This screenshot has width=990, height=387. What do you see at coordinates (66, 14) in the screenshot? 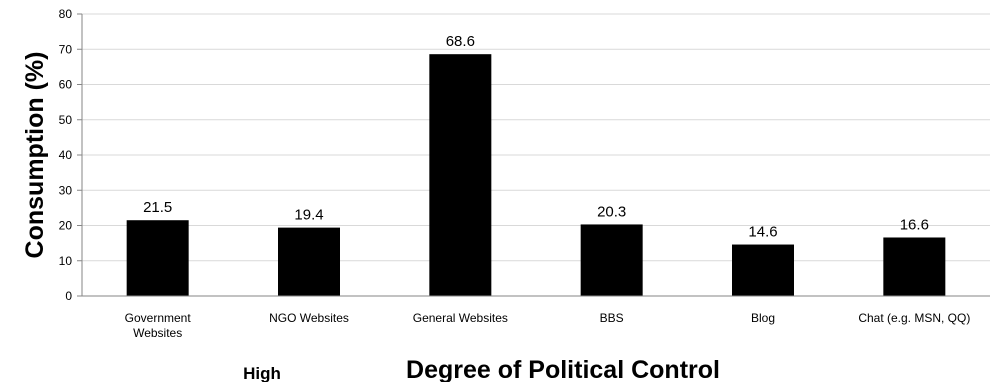
I see `y-tick-label: 80` at bounding box center [66, 14].